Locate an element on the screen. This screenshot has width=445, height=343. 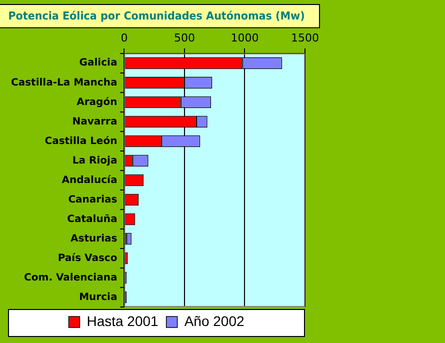
y-tick-label: Navarra is located at coordinates (95, 122).